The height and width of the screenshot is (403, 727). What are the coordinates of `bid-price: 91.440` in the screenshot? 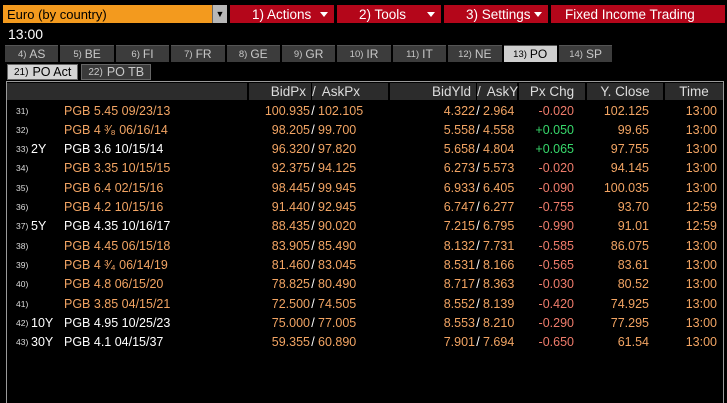 It's located at (290, 207).